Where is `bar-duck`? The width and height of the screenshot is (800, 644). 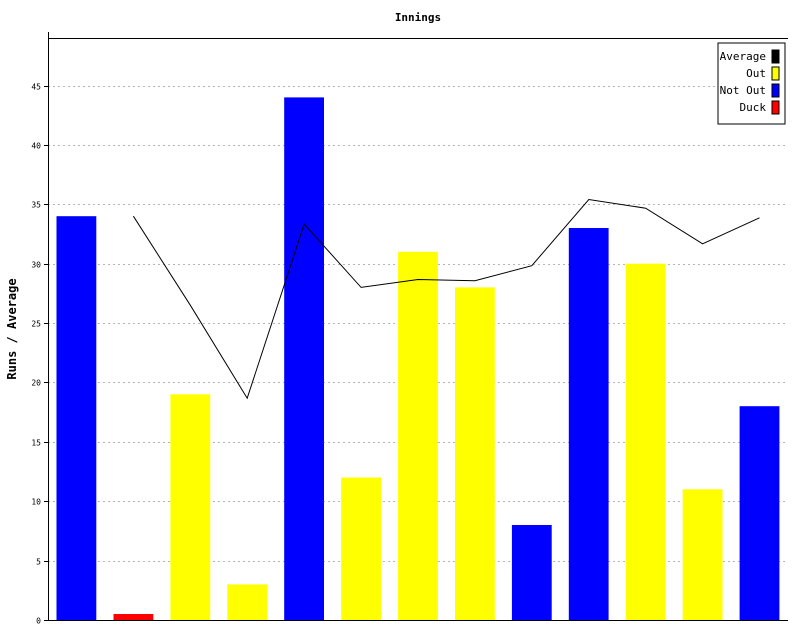
bar-duck is located at coordinates (133, 617).